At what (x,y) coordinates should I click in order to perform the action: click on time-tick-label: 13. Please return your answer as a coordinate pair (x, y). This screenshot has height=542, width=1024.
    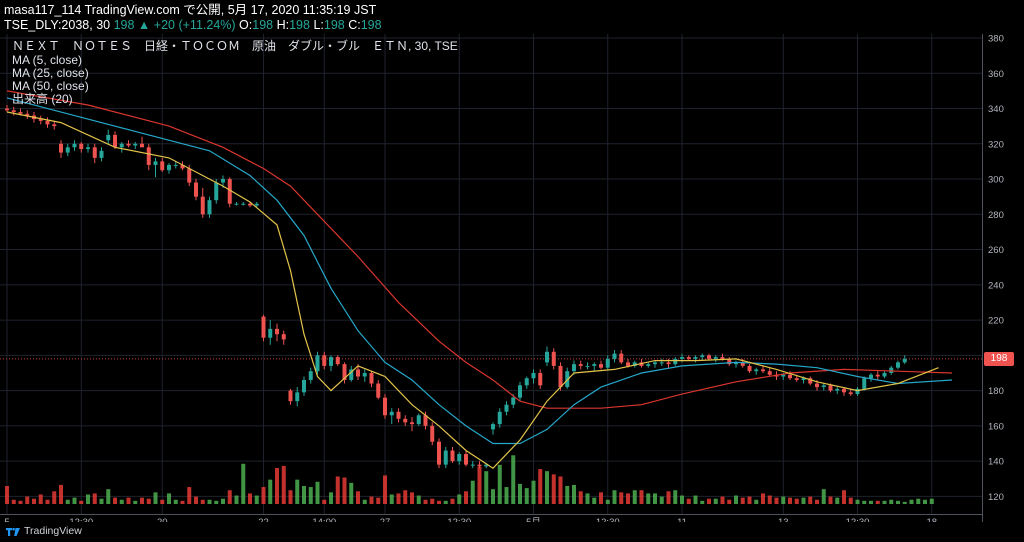
    Looking at the image, I should click on (783, 520).